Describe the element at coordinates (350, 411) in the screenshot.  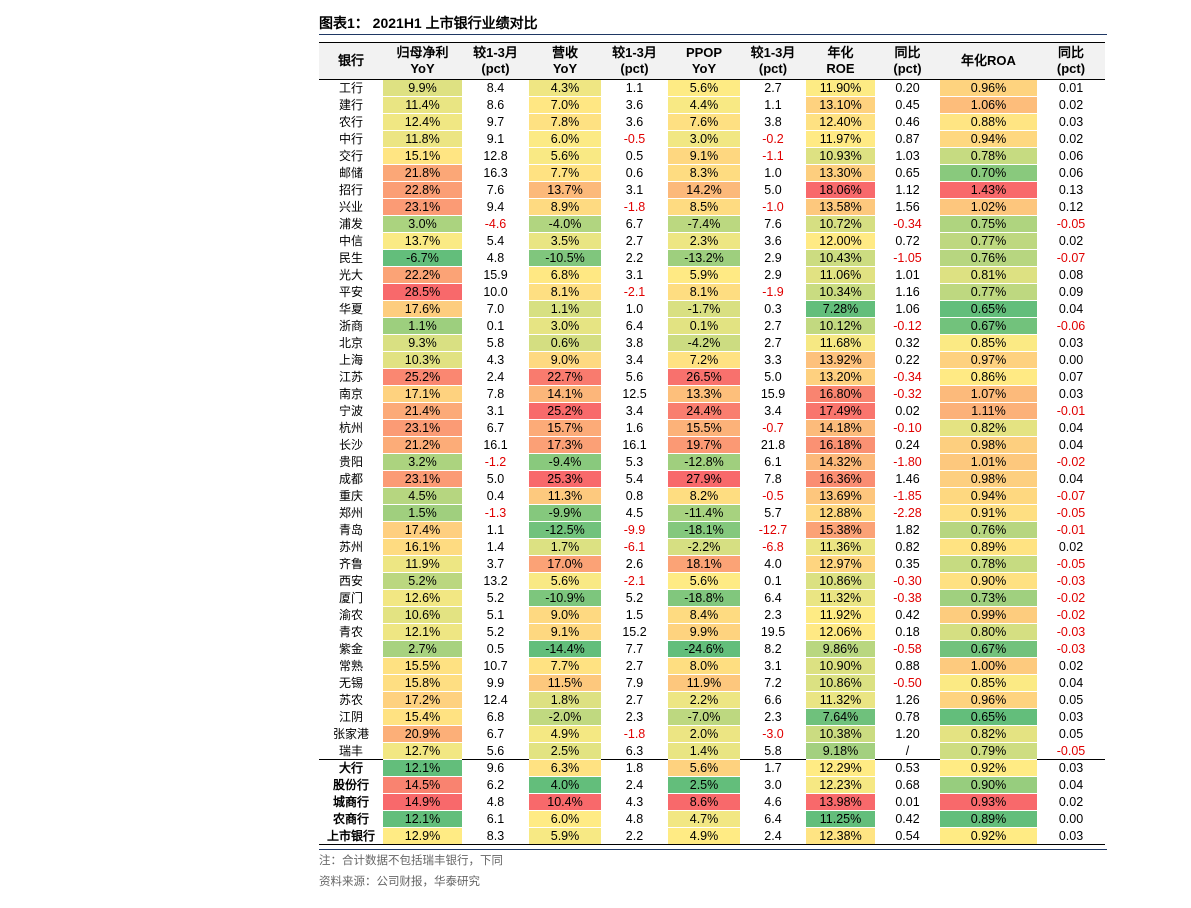
I see `bank-name-cell: 宁波` at that location.